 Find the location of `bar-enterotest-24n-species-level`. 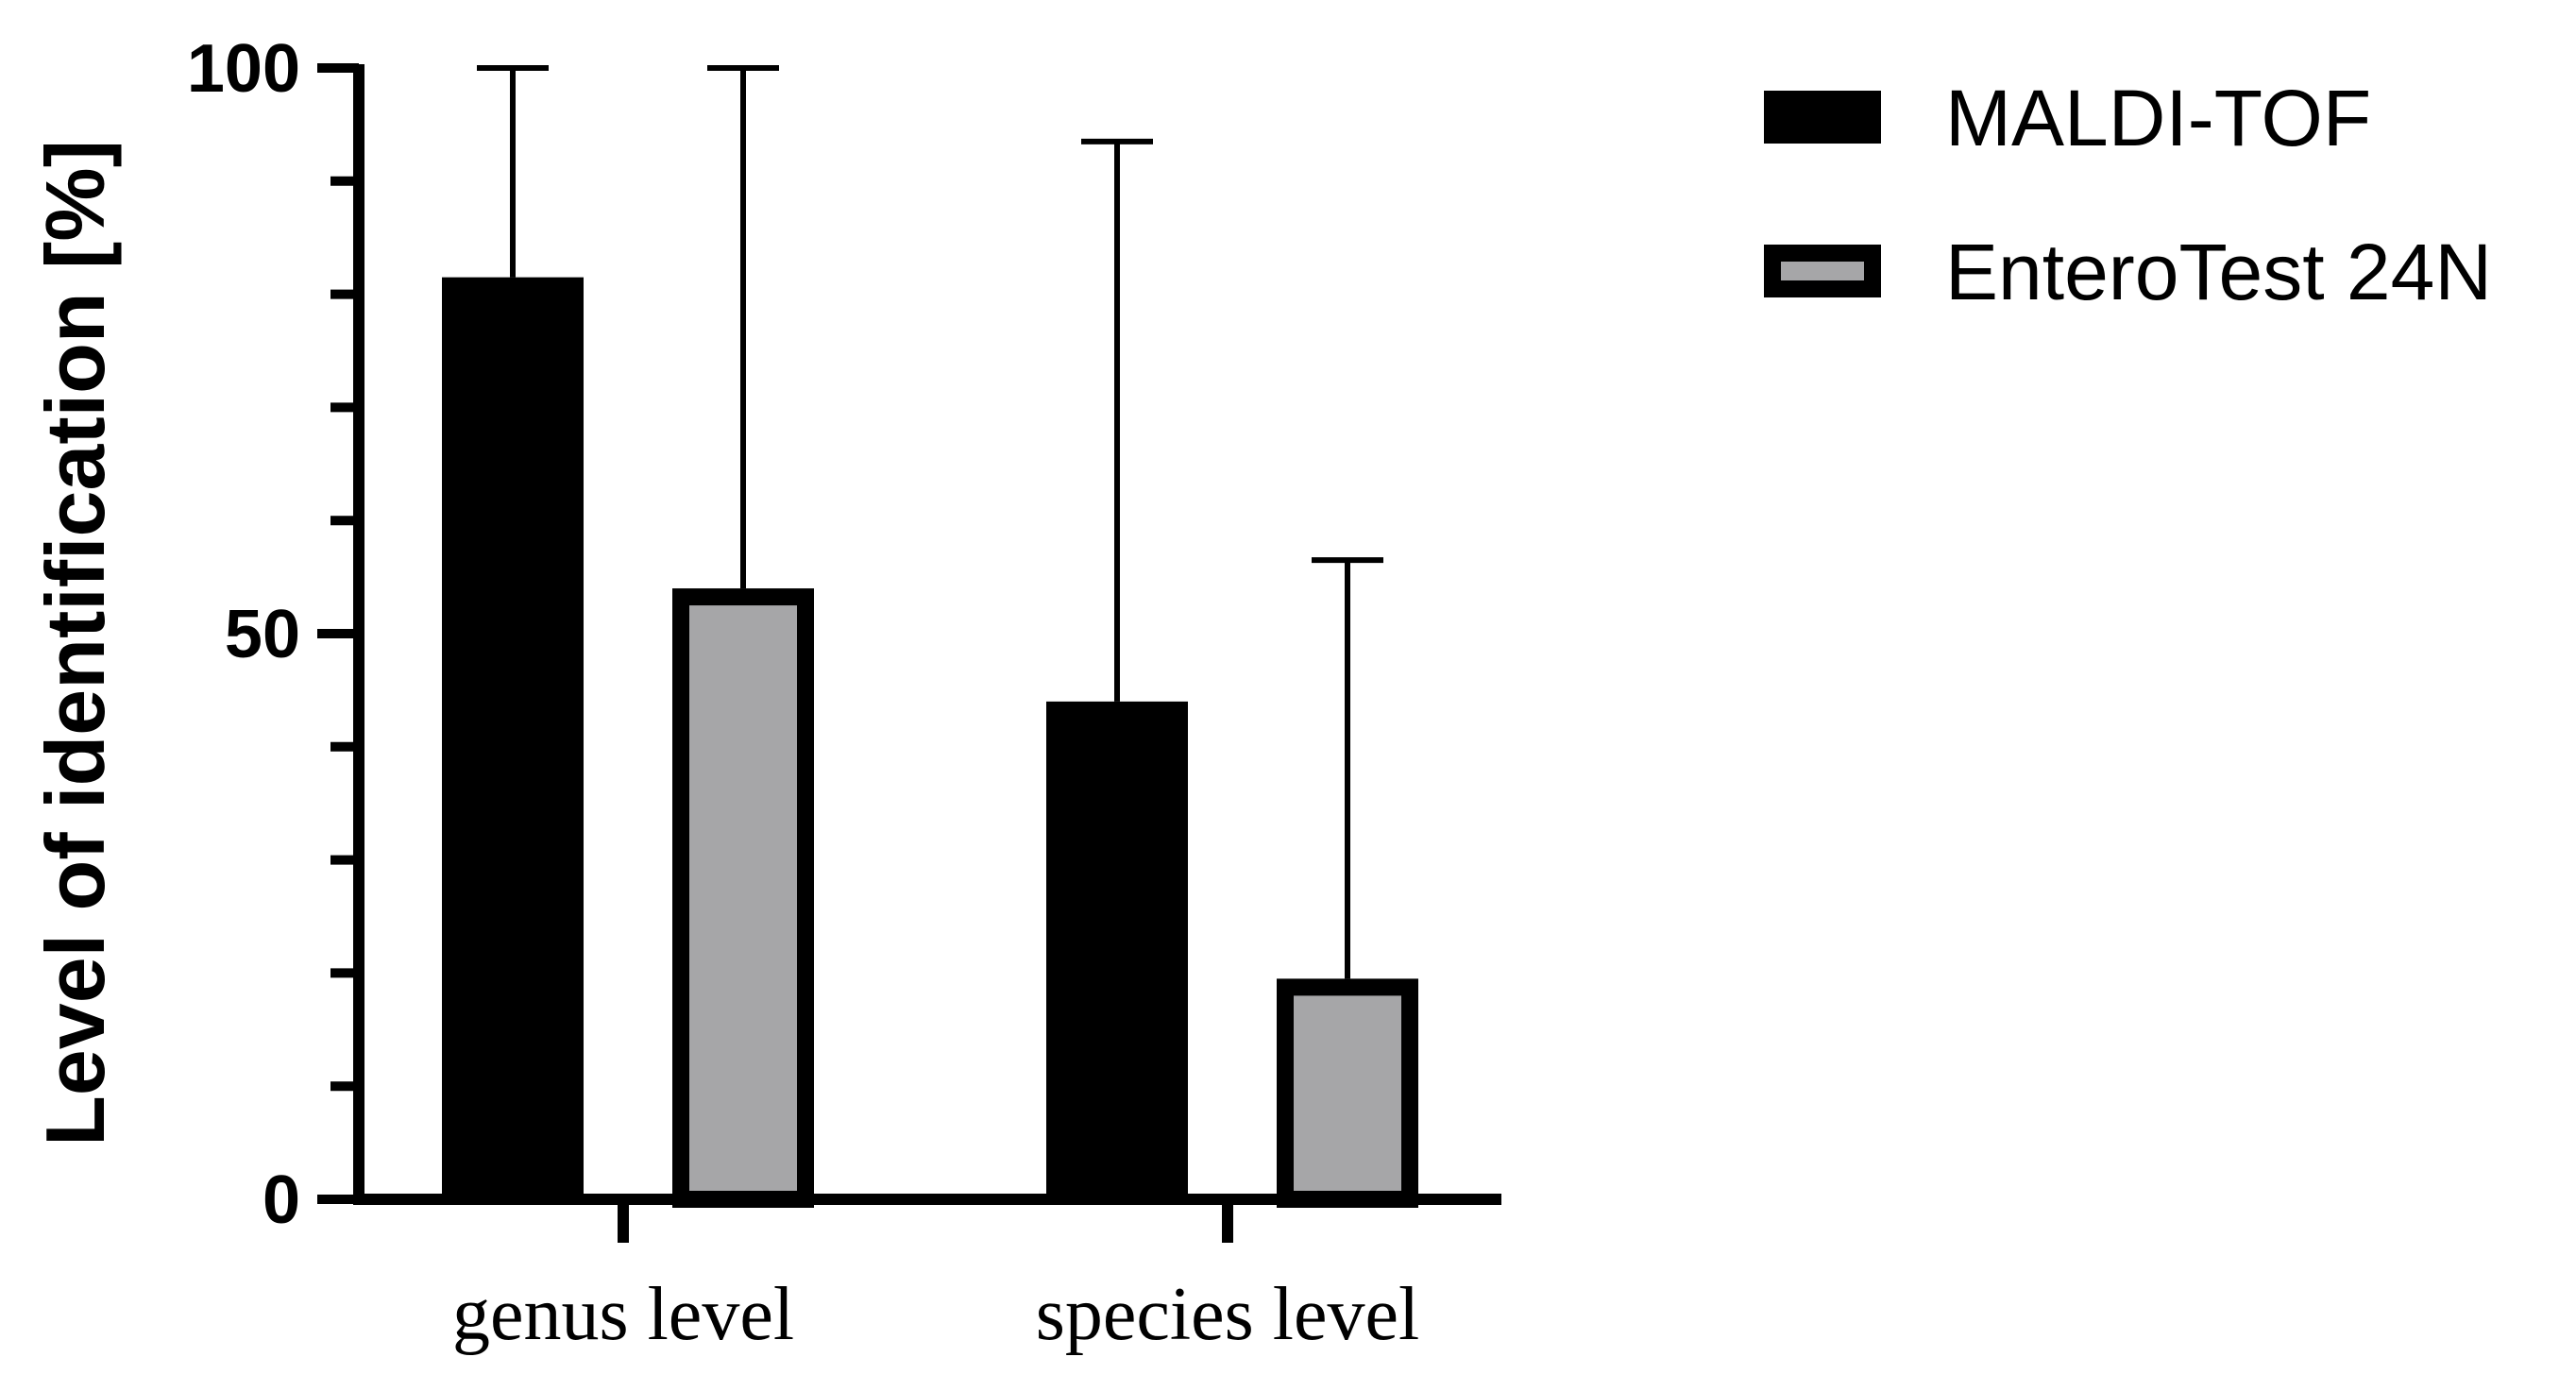

bar-enterotest-24n-species-level is located at coordinates (1347, 1093).